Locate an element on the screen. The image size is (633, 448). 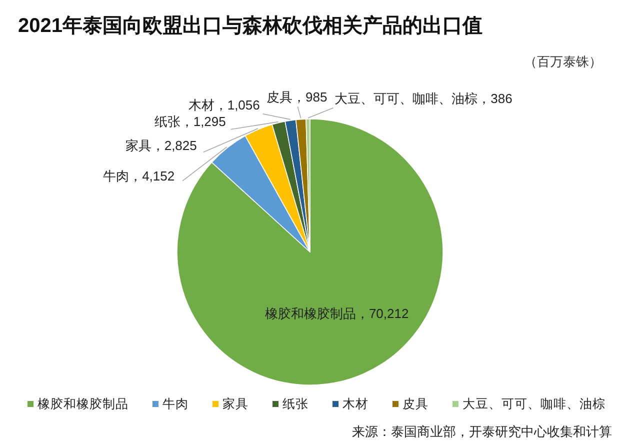
slice-label: 大豆、可可、咖啡、油棕 is located at coordinates (406, 98).